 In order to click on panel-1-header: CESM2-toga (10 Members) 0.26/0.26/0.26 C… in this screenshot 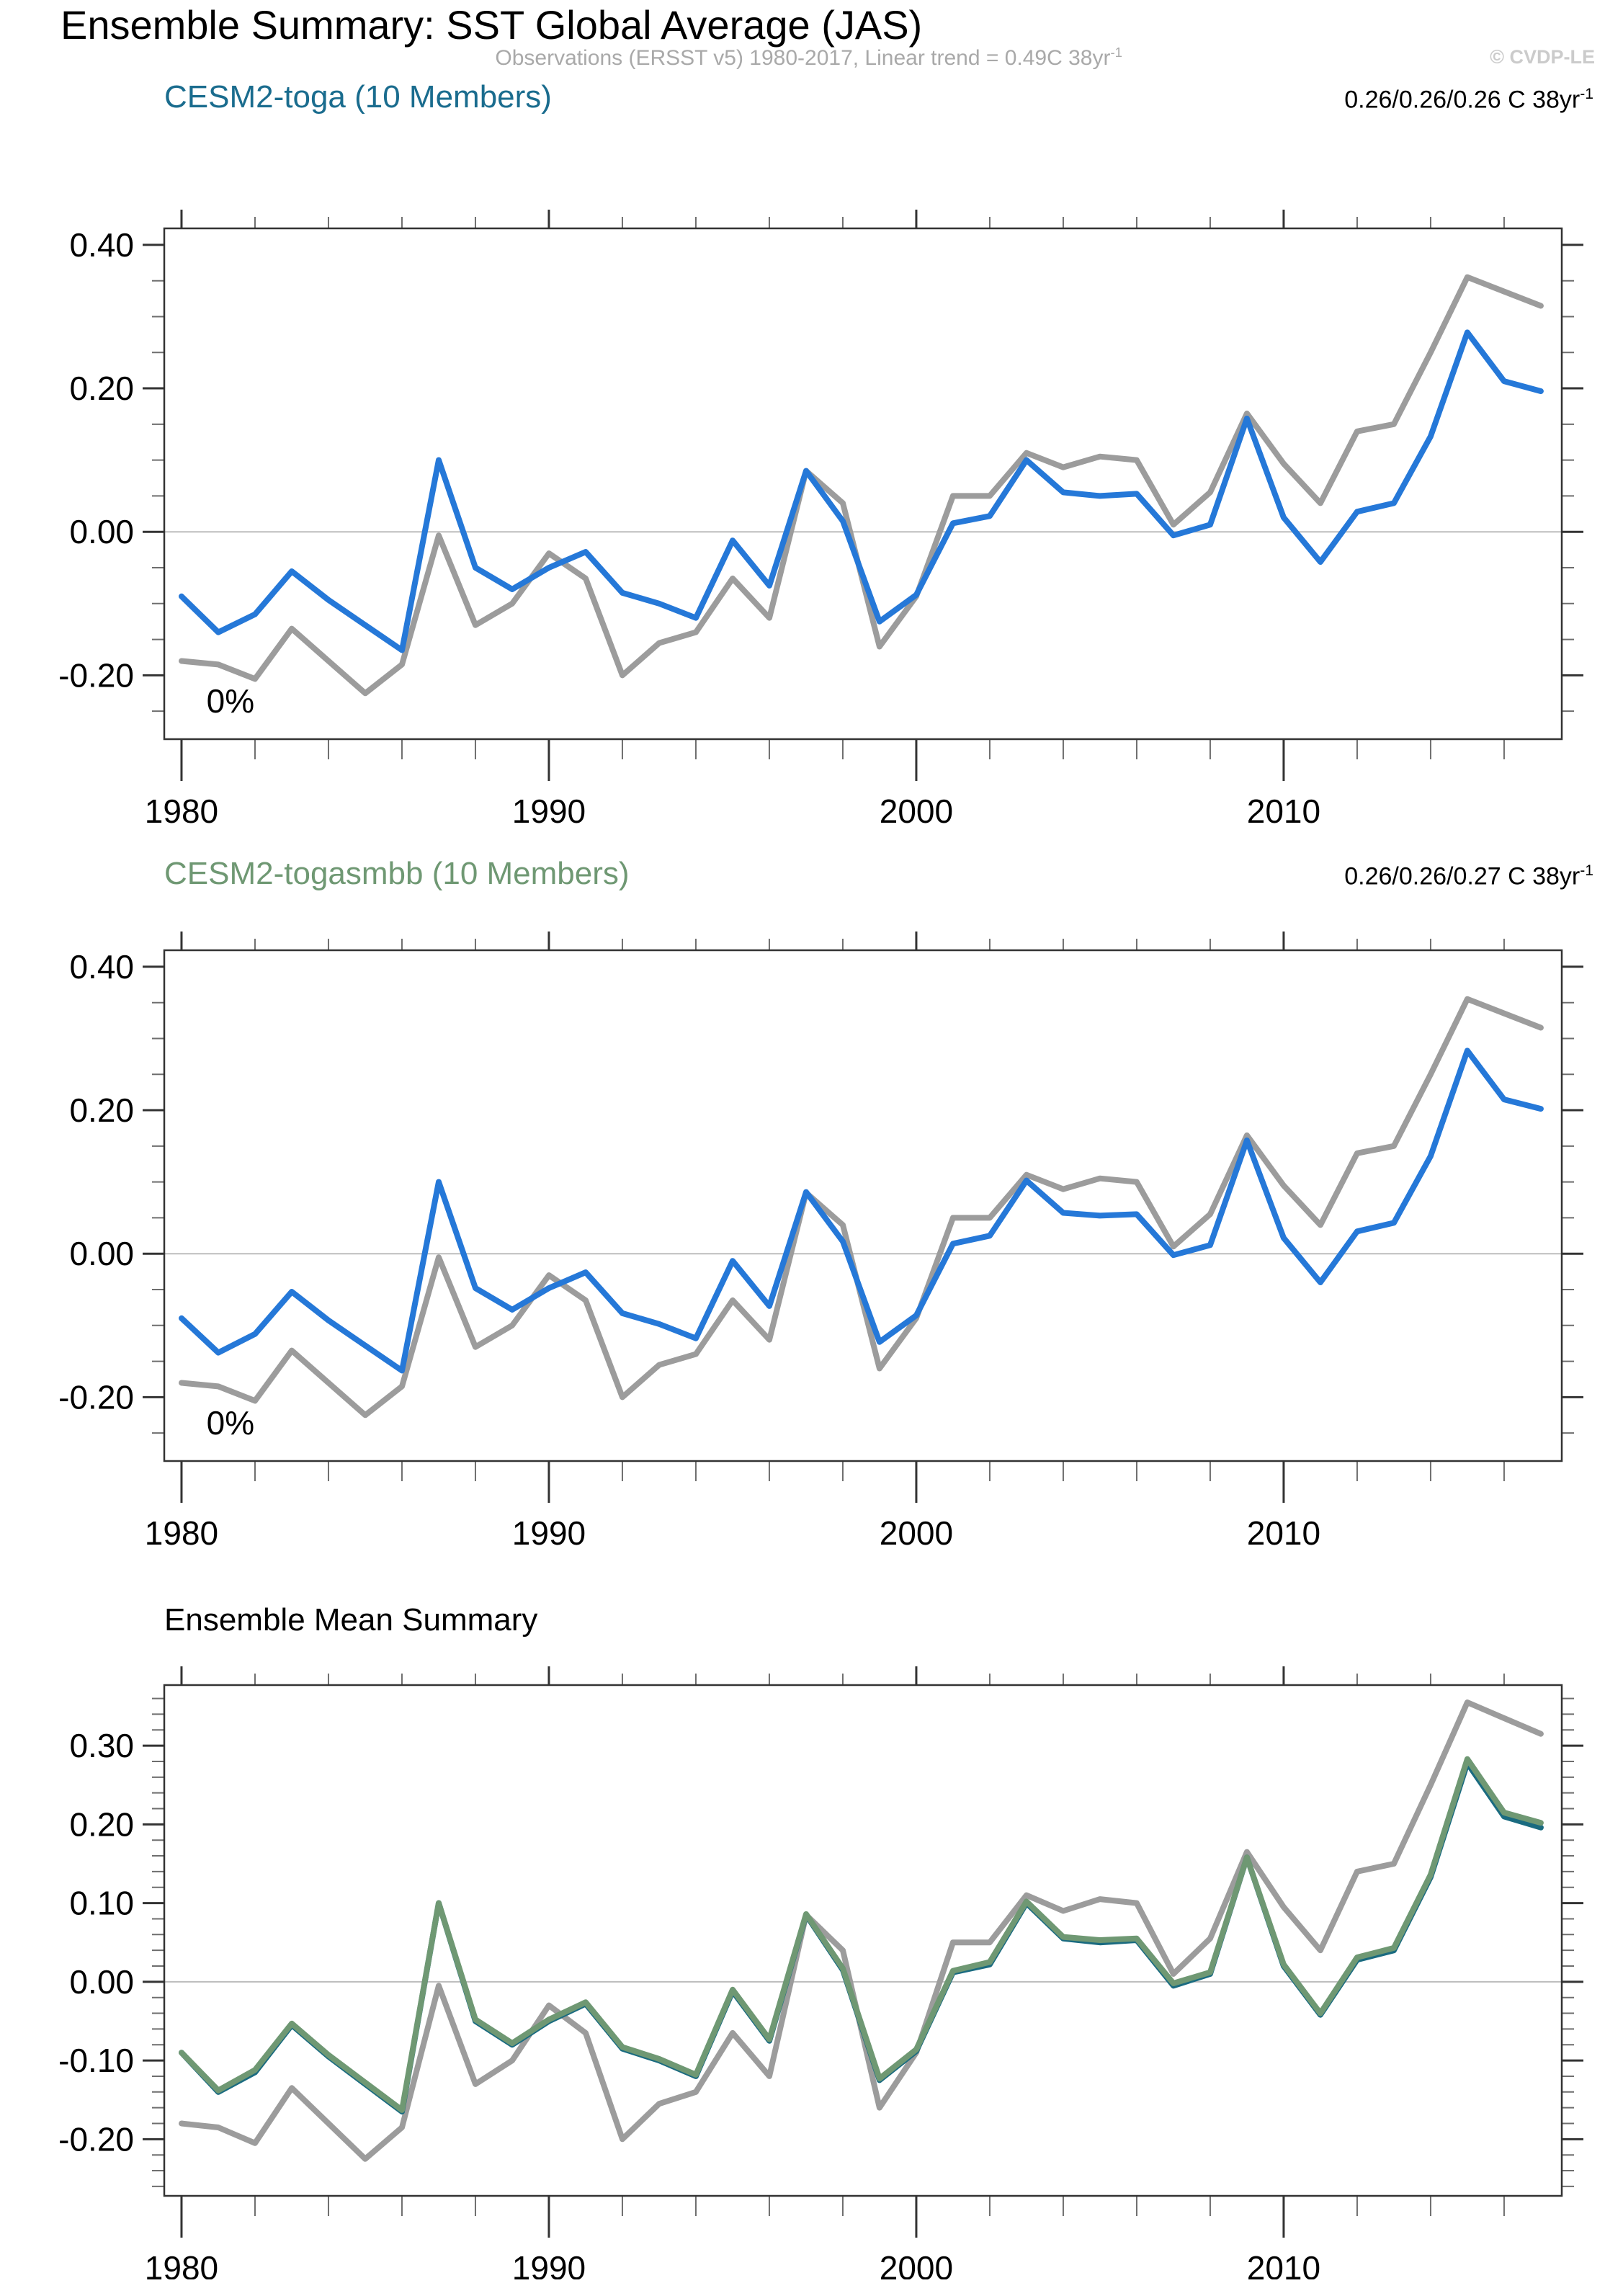, I will do `click(802, 95)`.